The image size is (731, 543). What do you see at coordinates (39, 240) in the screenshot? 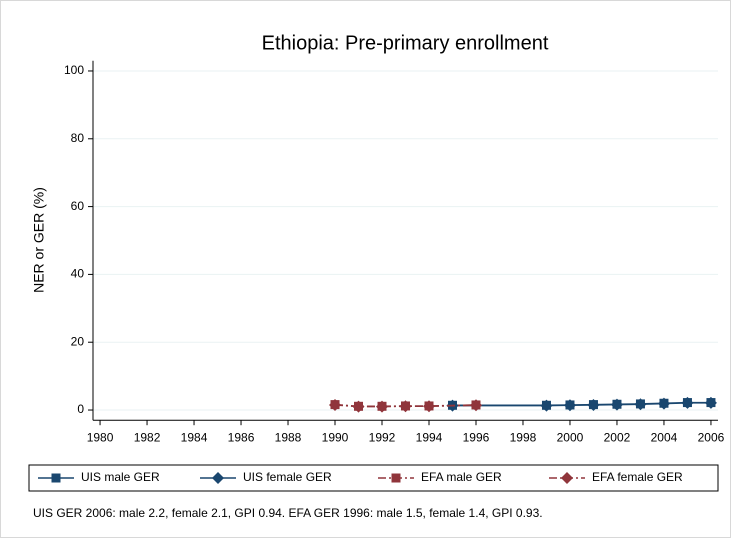
I see `y-axis-label: NER or GER (%)` at bounding box center [39, 240].